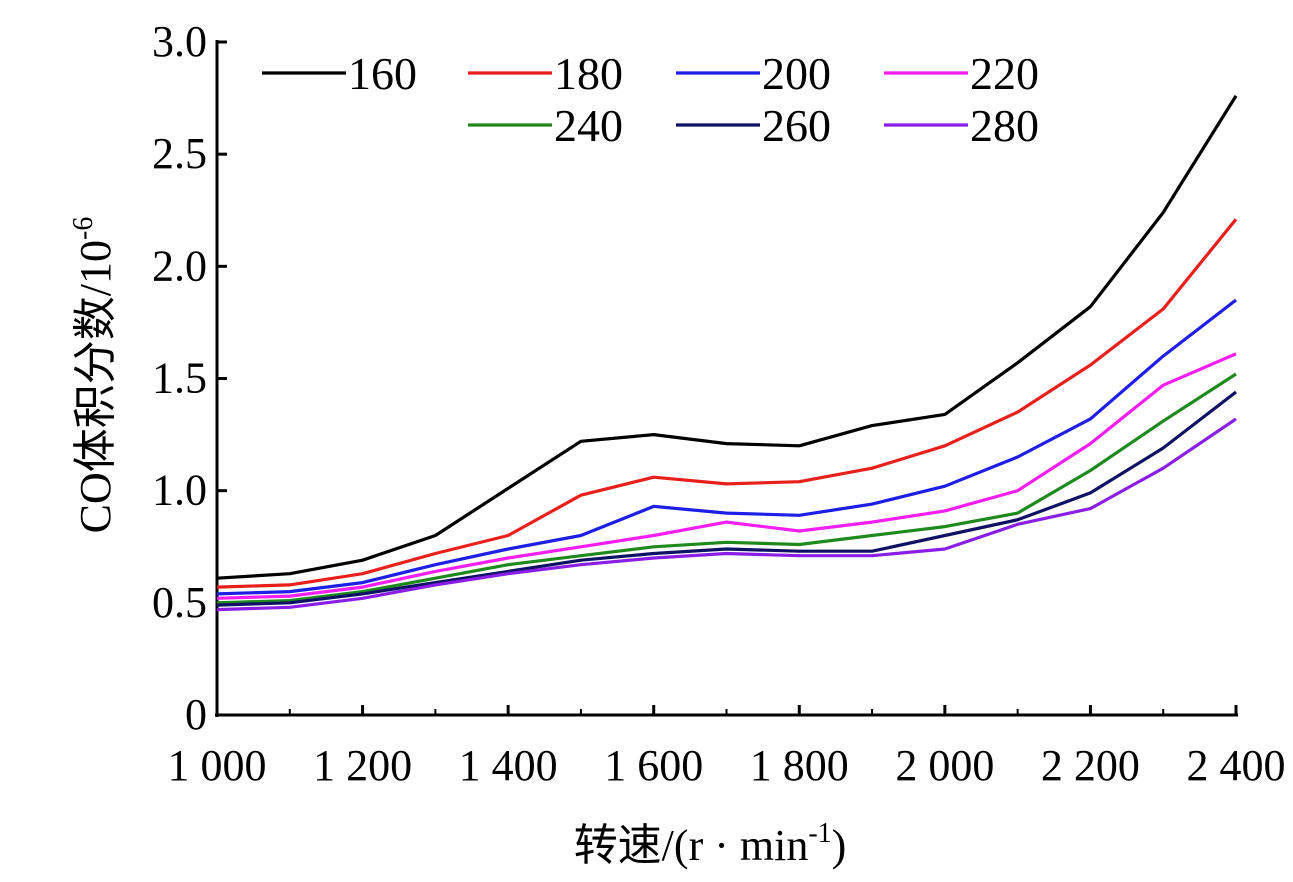 The height and width of the screenshot is (882, 1293). I want to click on x-tick-label: 1 000, so click(217, 765).